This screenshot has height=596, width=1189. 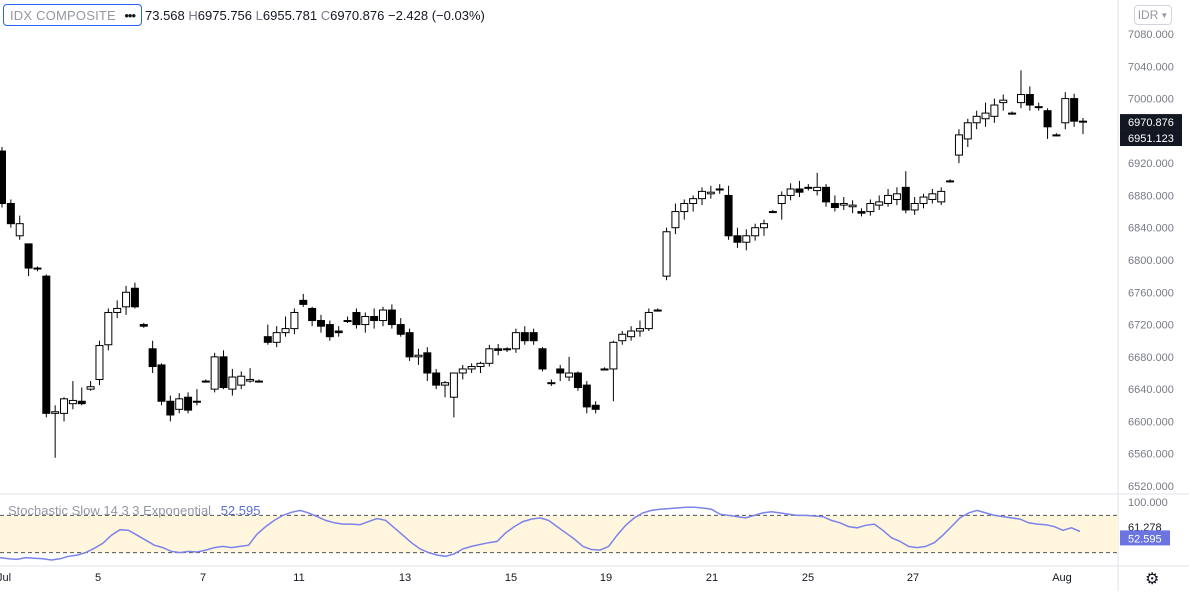 I want to click on stoch-tick-label: 100.000, so click(x=1148, y=503).